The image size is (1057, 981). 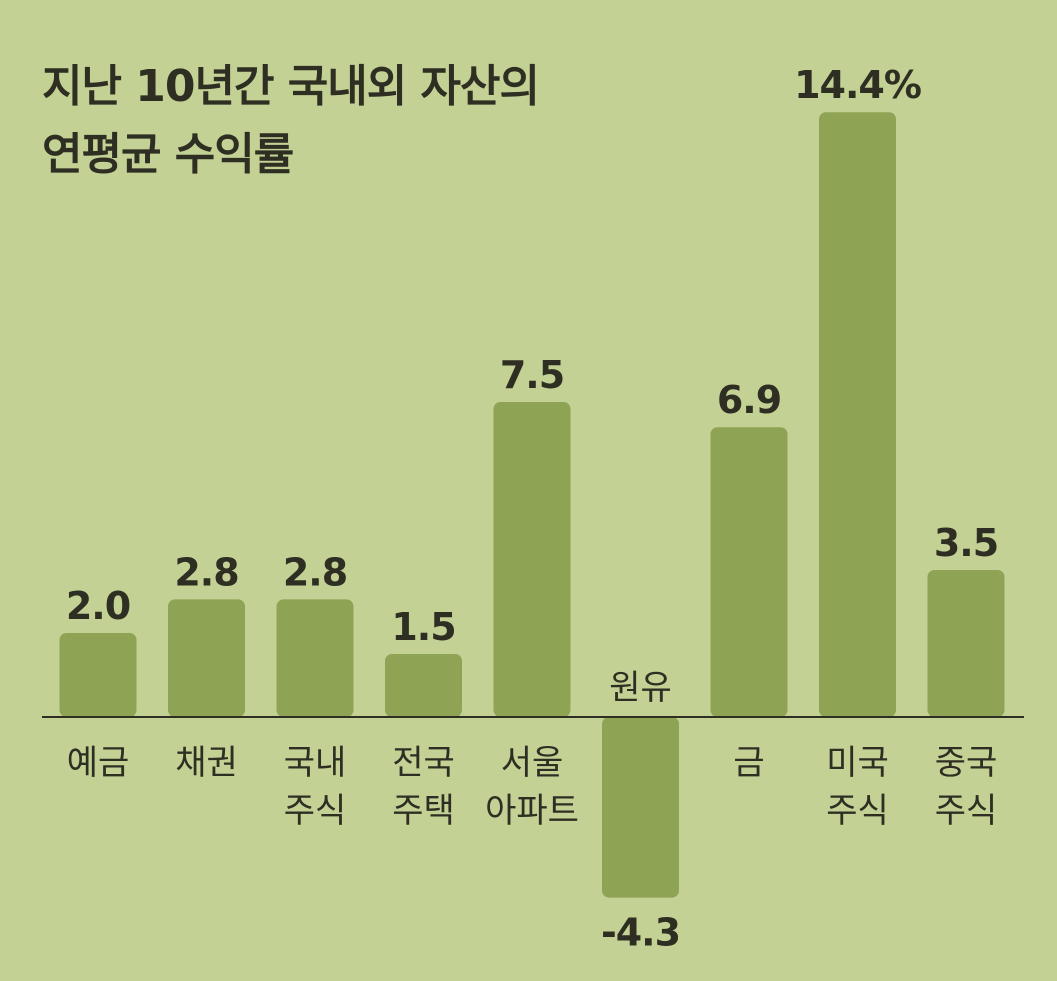 I want to click on category-label-8-0: 중국, so click(x=966, y=763).